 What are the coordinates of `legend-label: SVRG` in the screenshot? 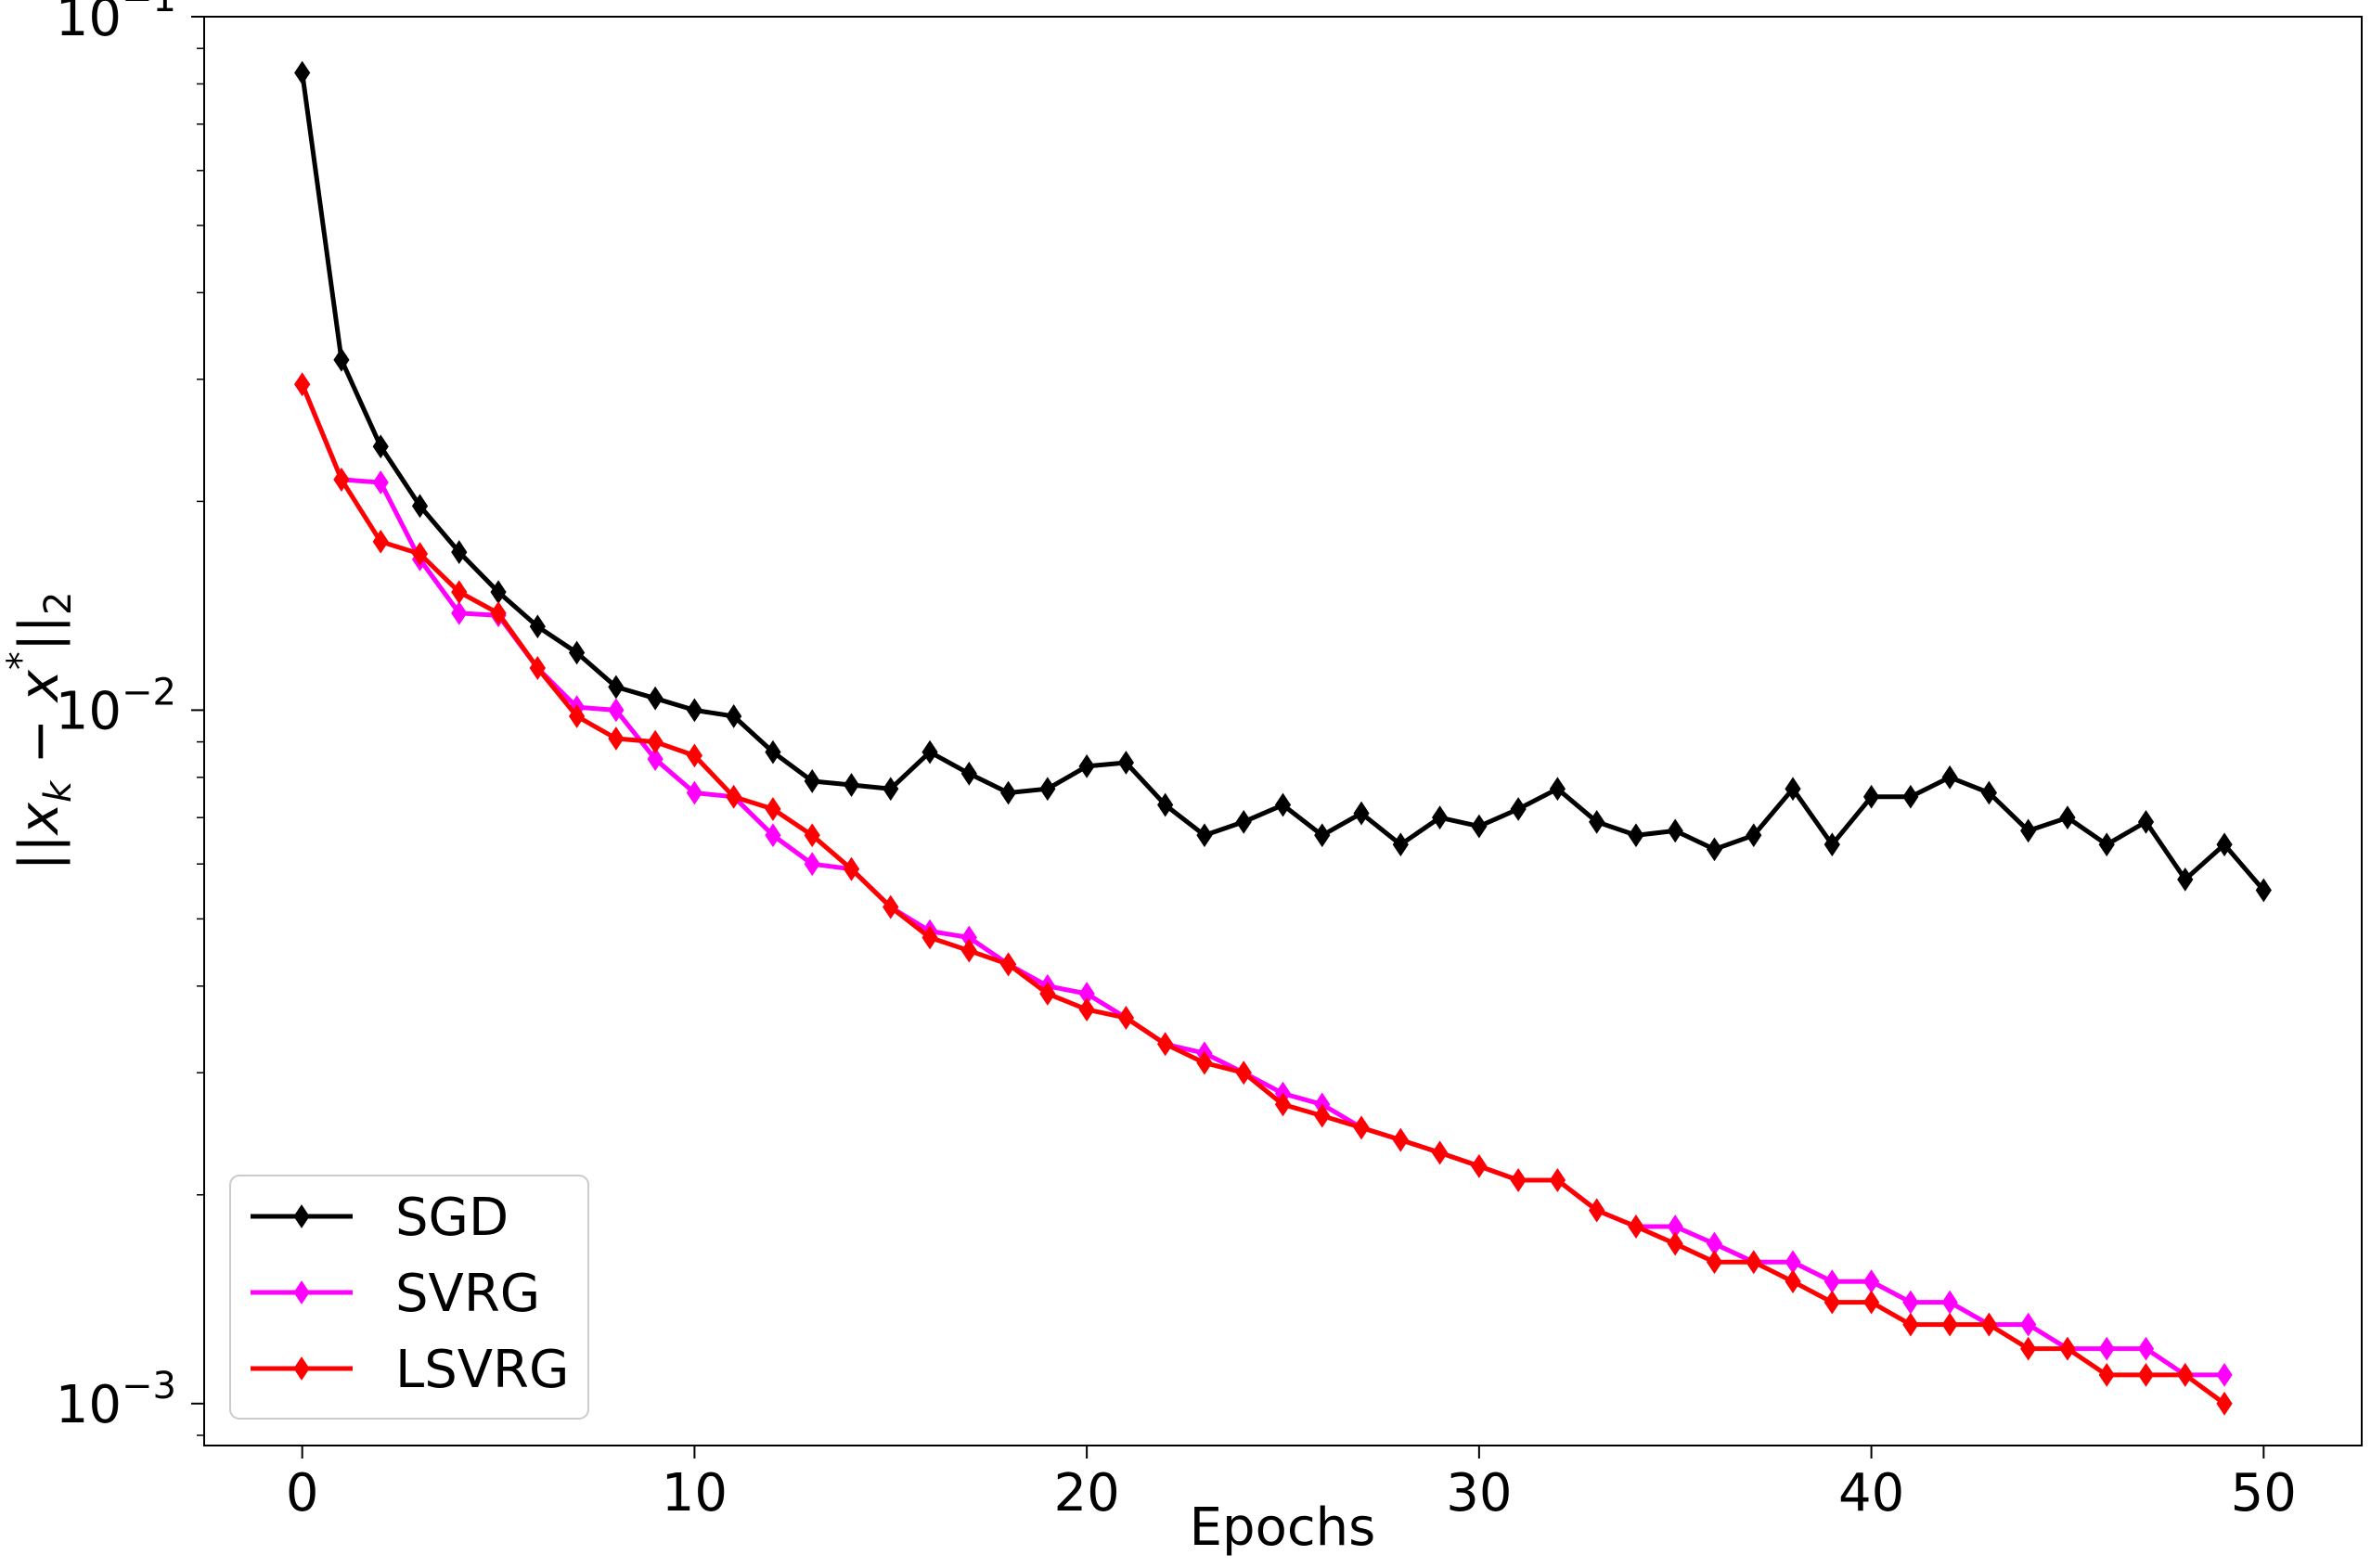 It's located at (468, 1294).